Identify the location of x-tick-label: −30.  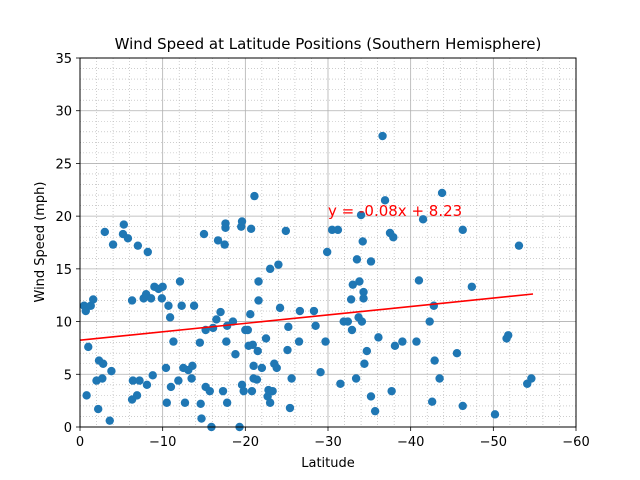
(327, 442).